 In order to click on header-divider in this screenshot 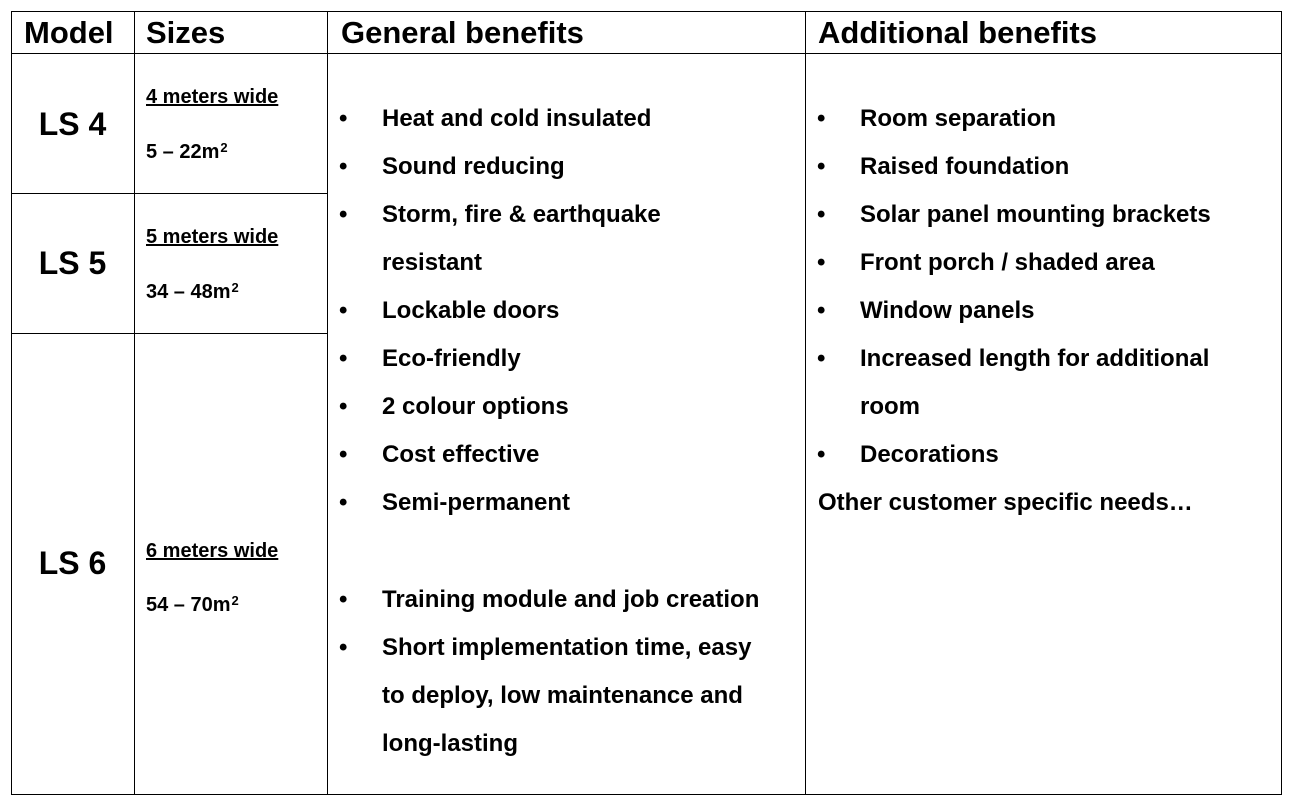, I will do `click(646, 53)`.